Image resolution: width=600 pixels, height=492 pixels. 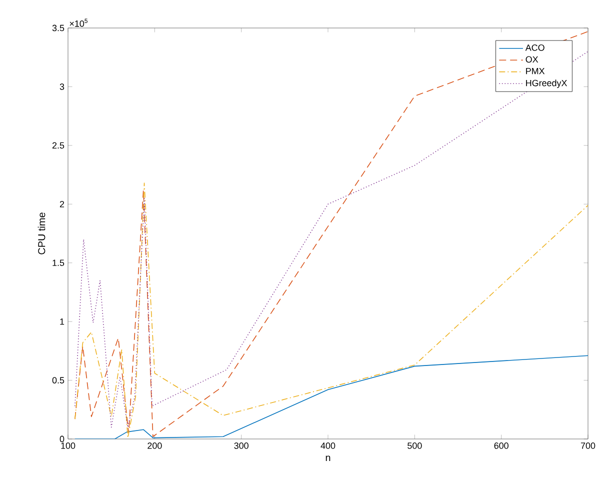 I want to click on legend-label: OX, so click(x=532, y=59).